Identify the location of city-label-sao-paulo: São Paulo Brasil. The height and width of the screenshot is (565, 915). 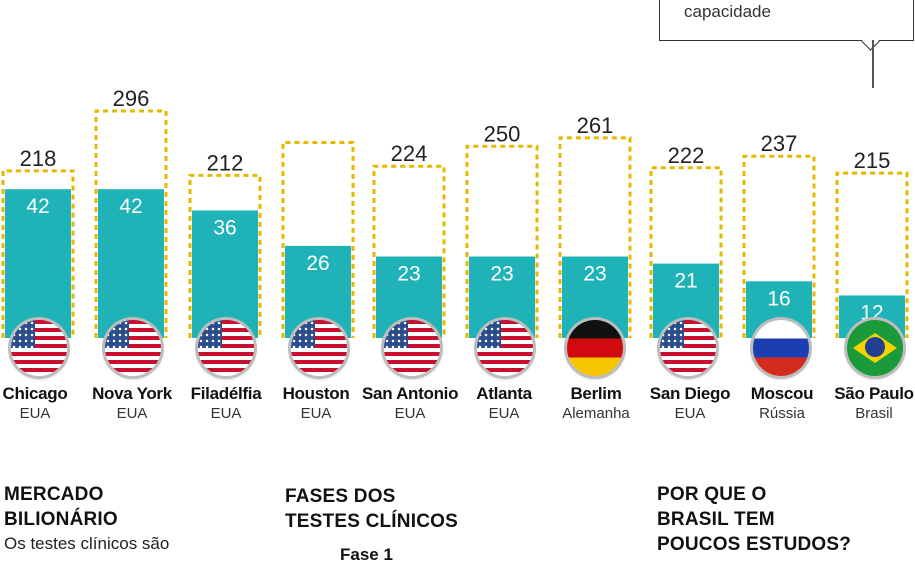
(870, 403).